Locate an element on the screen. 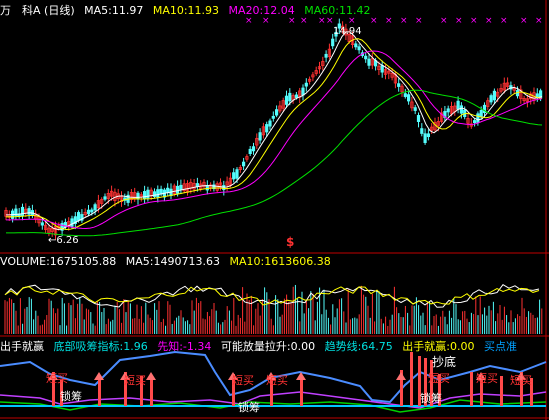 This screenshot has width=549, height=420. shou-ying-value: 出手就赢:0.00 is located at coordinates (438, 346).